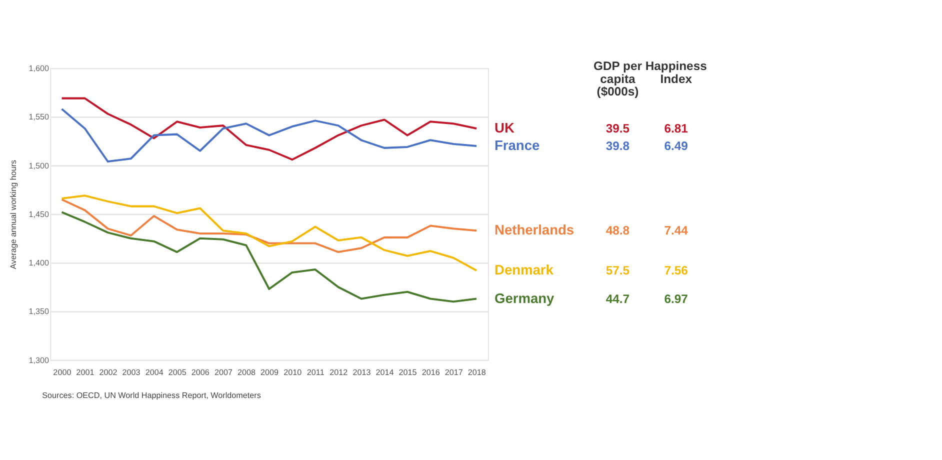 Image resolution: width=942 pixels, height=460 pixels. Describe the element at coordinates (524, 298) in the screenshot. I see `series-label: Germany` at that location.